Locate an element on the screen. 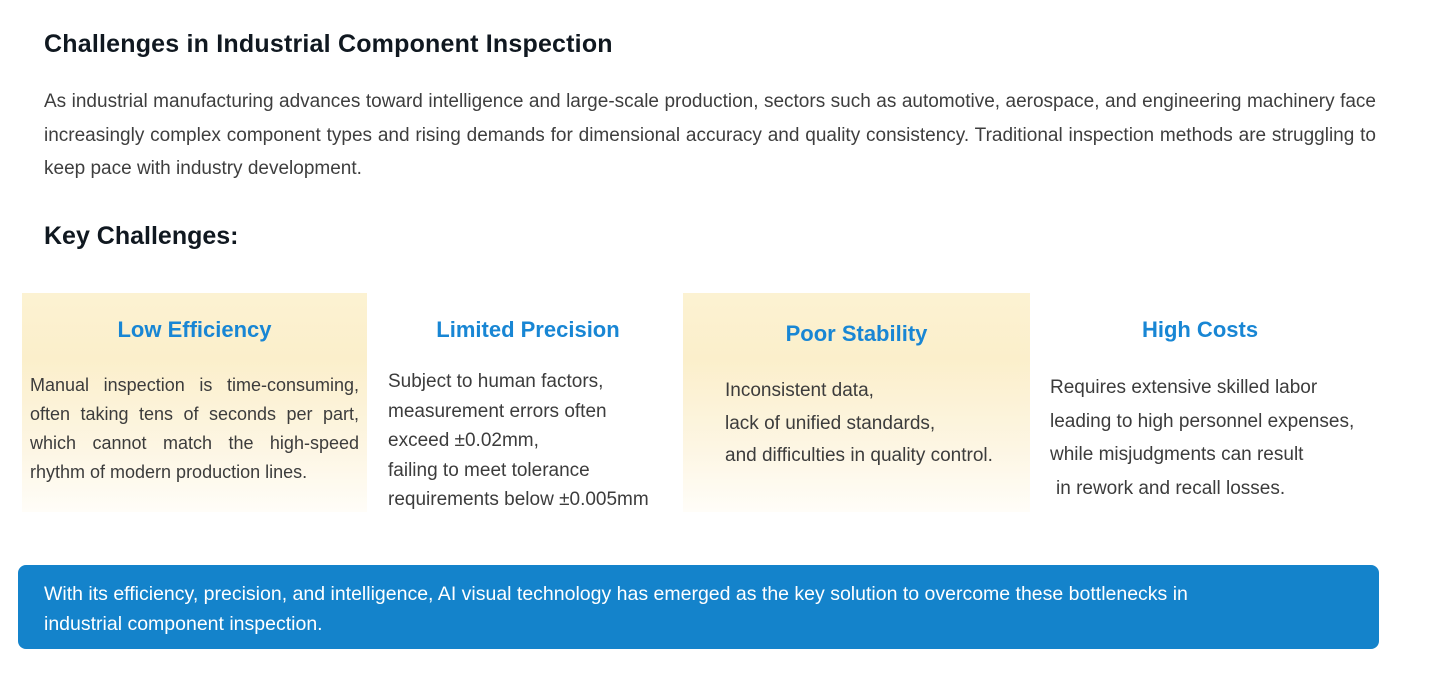 Image resolution: width=1431 pixels, height=679 pixels. body-line: failing to meet tolerance is located at coordinates (489, 470).